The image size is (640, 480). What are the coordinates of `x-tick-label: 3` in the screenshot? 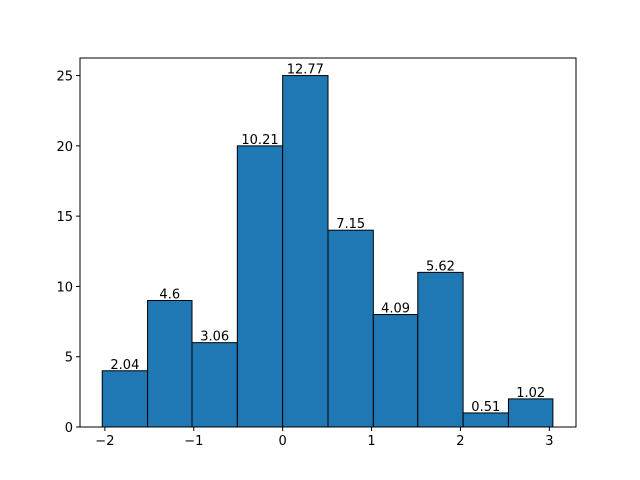 It's located at (549, 441).